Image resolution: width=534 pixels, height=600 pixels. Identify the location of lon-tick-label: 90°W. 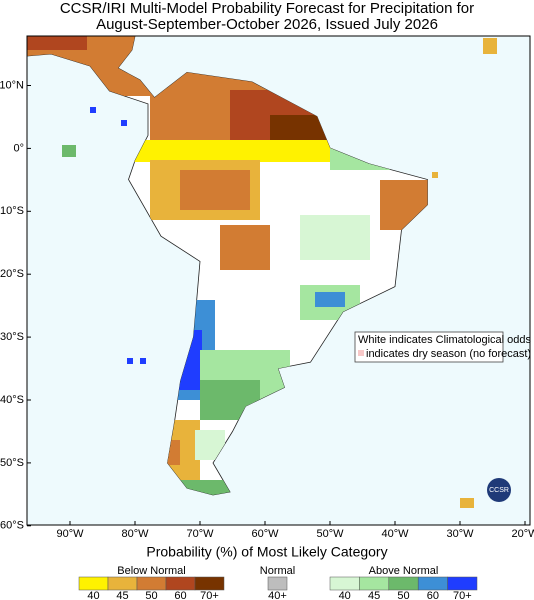
(70, 534).